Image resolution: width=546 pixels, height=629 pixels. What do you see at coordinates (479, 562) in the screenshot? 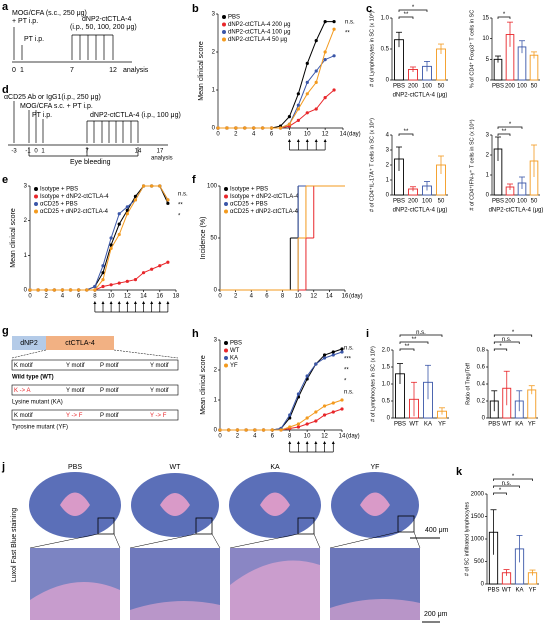
I see `y-tick-label: 500` at bounding box center [479, 562].